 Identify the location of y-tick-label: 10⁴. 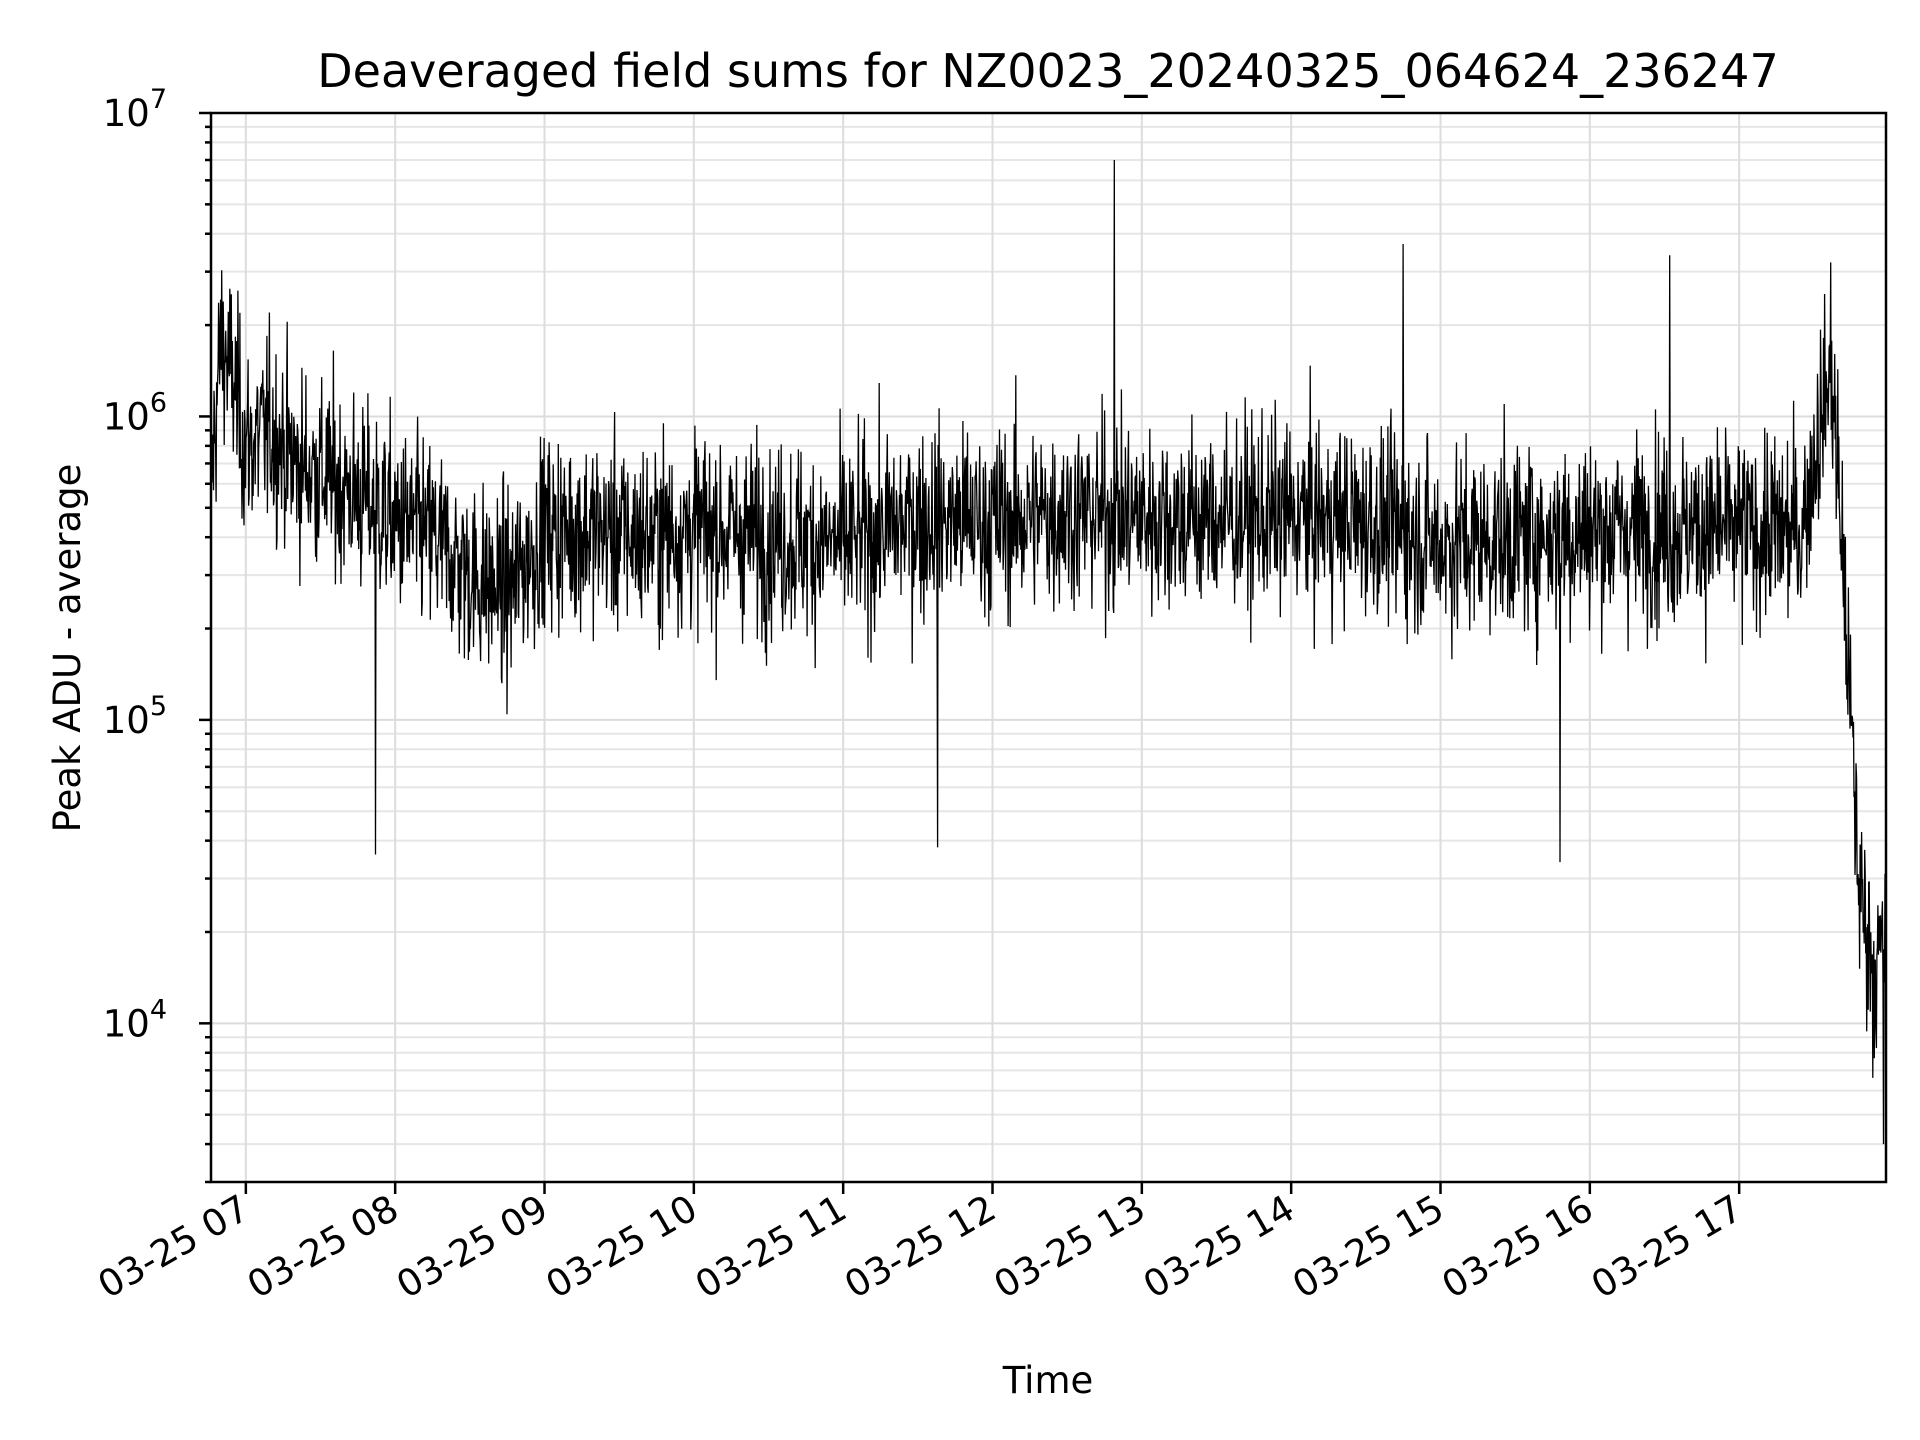
(135, 1019).